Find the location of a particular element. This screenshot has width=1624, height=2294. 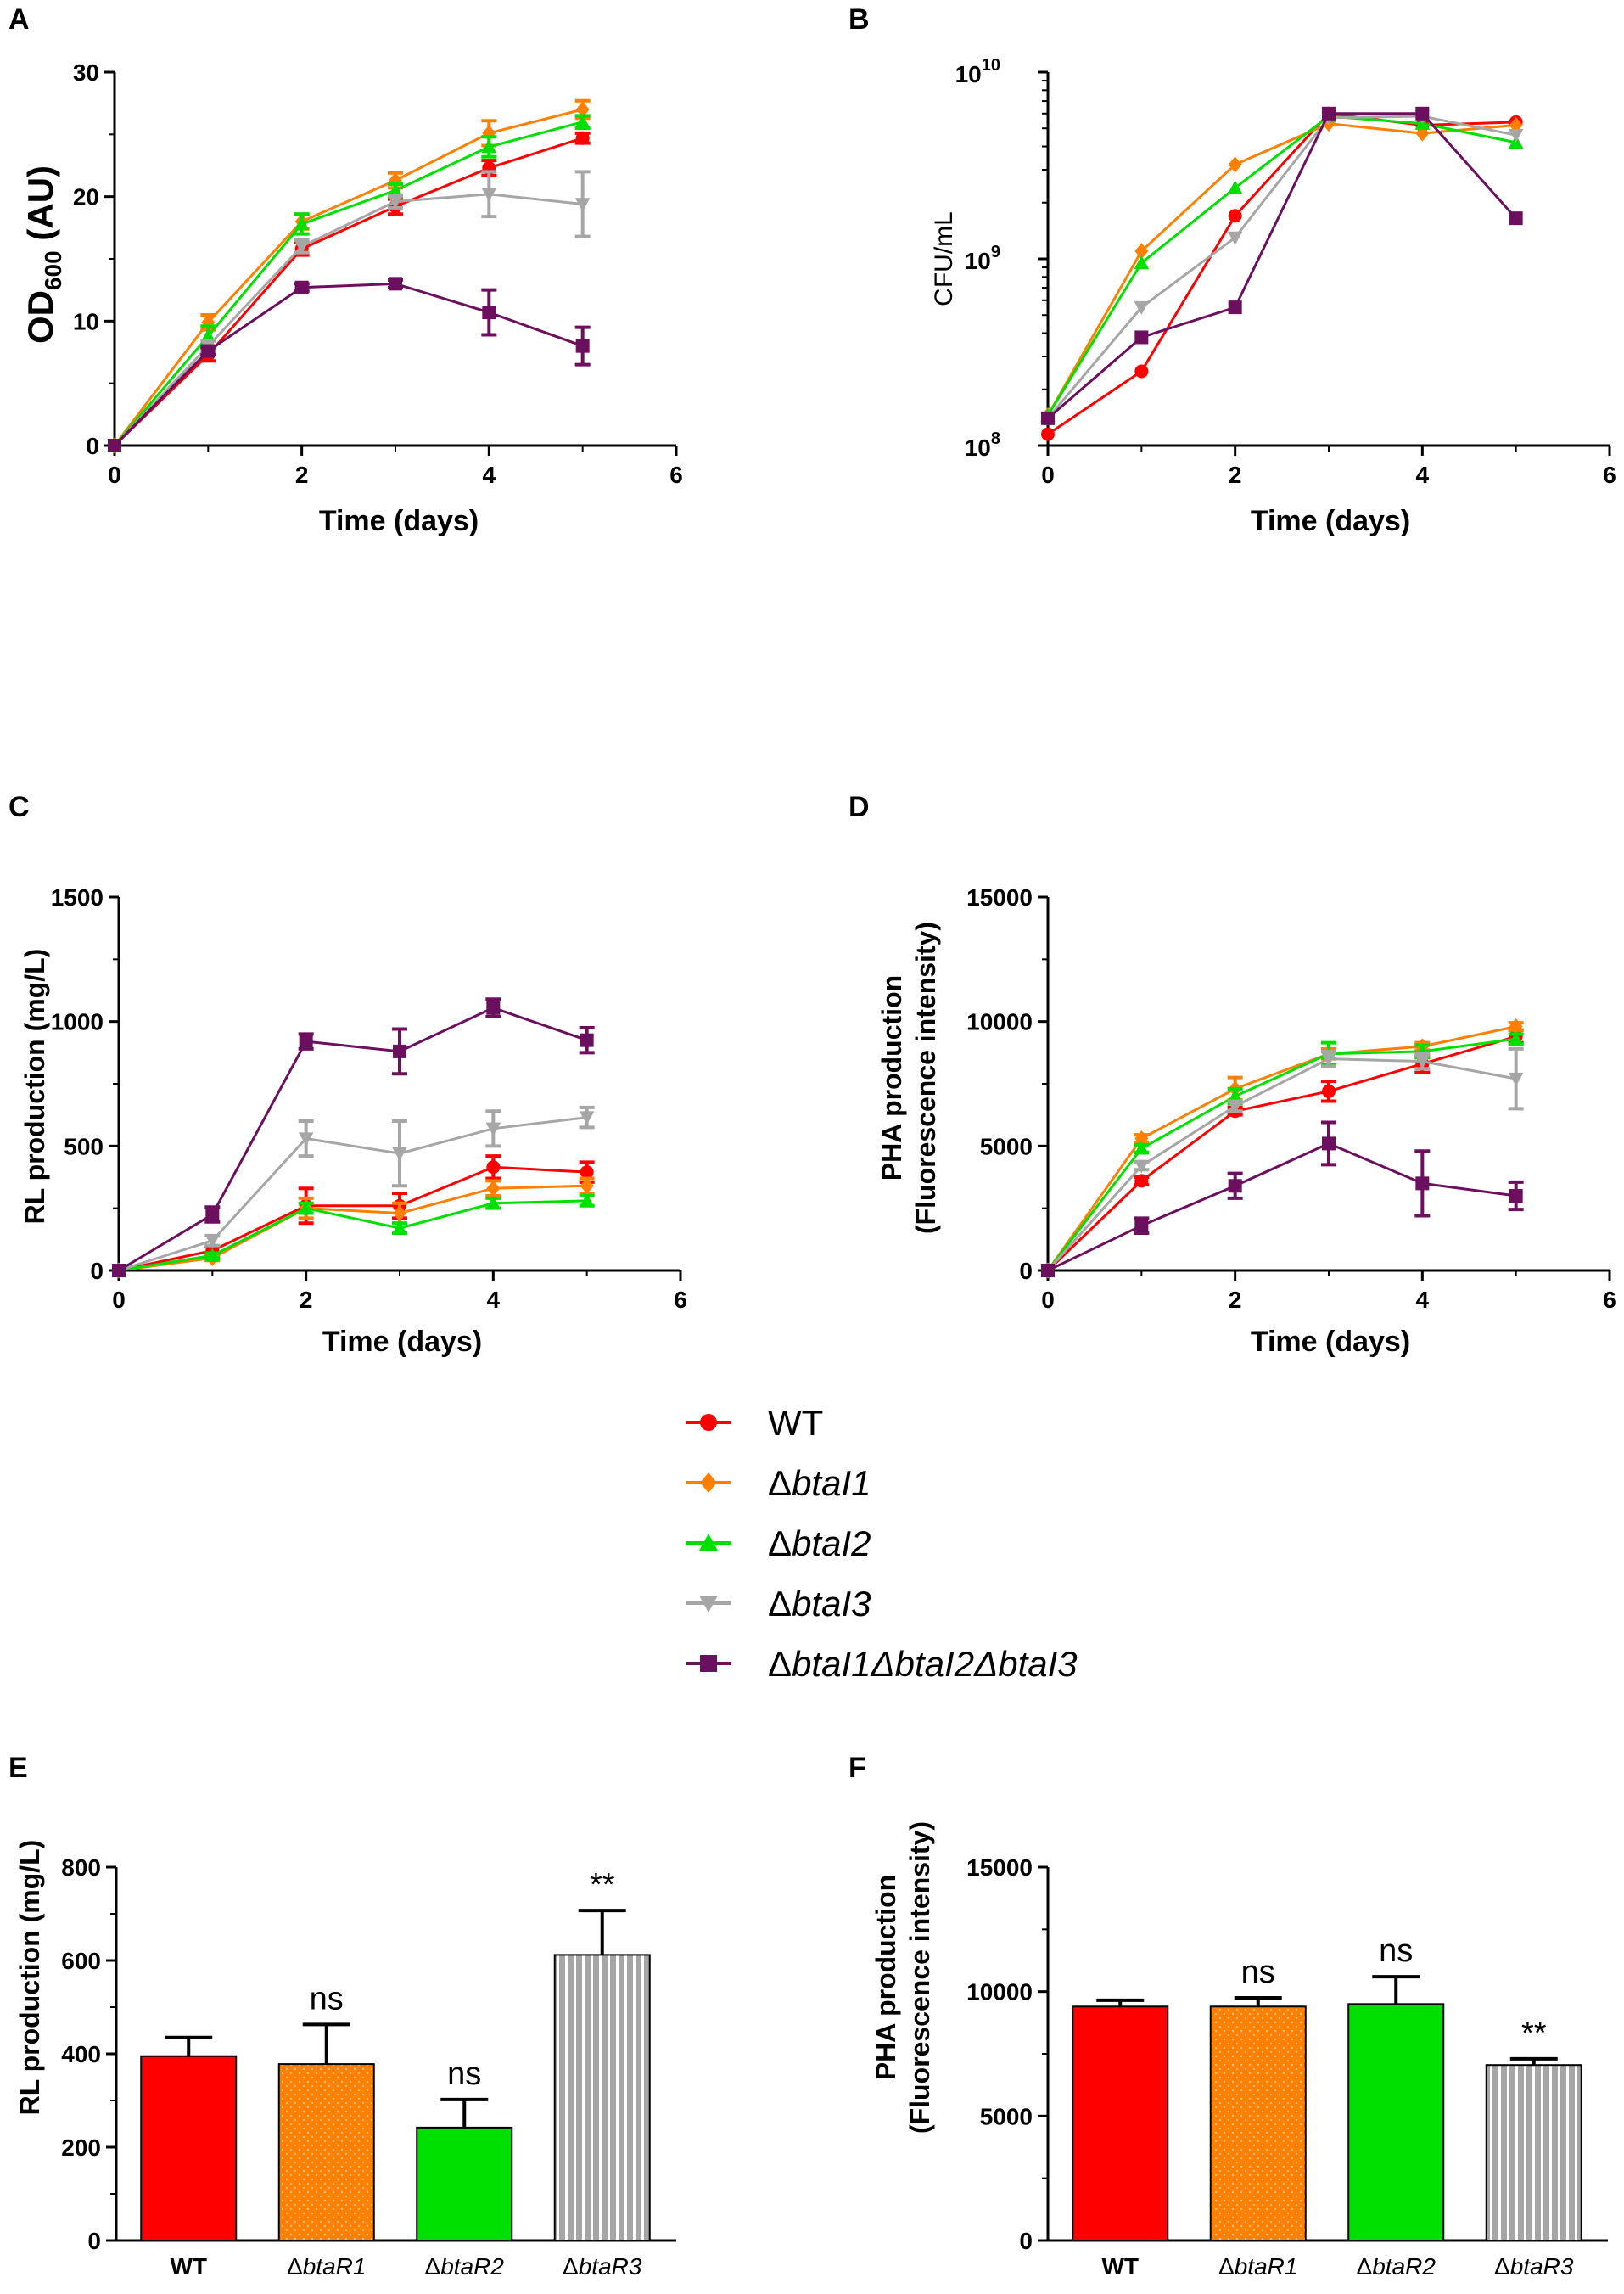

panel-c-x-tick-label: 4 is located at coordinates (494, 1300).